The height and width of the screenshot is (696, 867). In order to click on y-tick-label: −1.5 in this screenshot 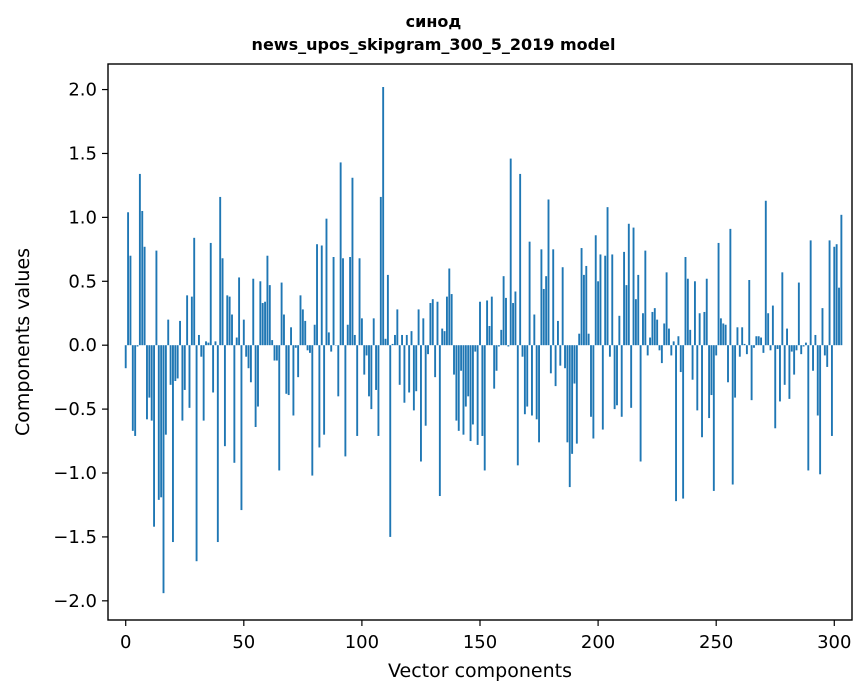, I will do `click(75, 537)`.